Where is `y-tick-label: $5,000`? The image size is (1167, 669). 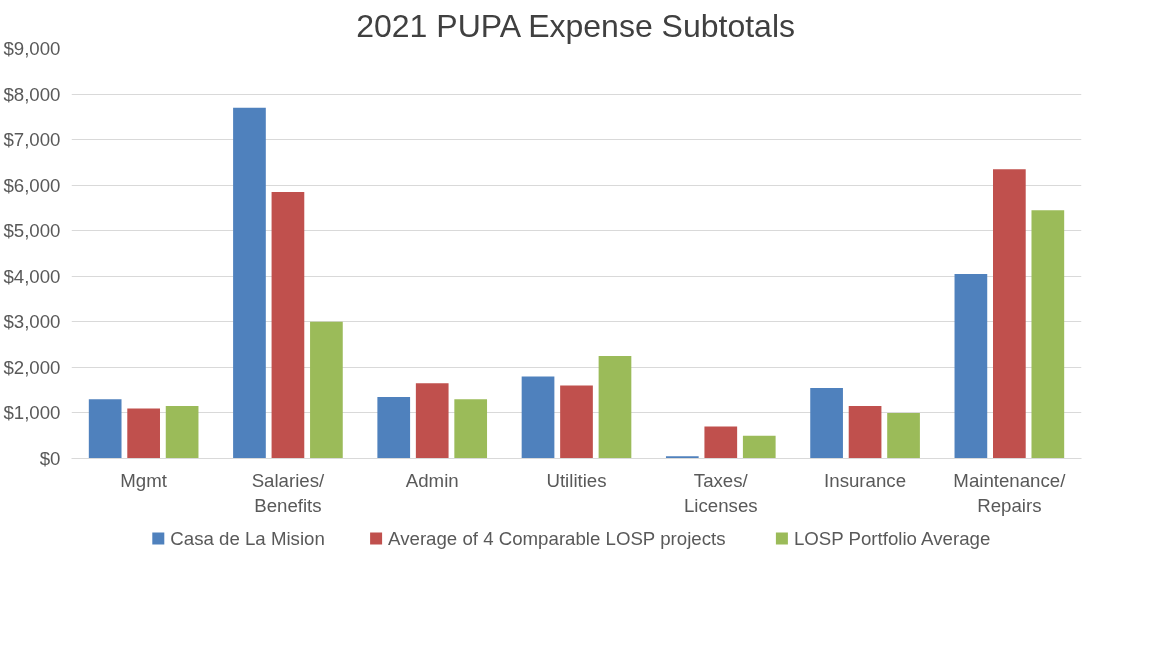 y-tick-label: $5,000 is located at coordinates (32, 231).